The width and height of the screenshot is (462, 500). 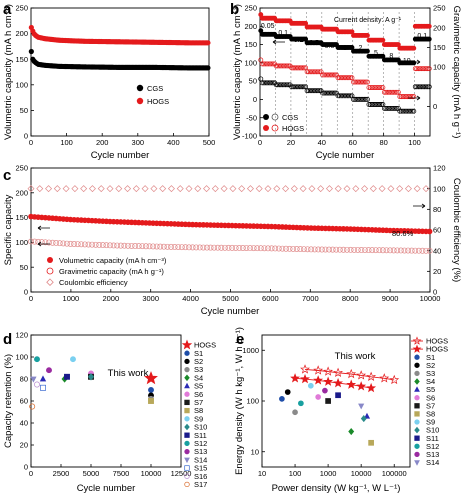 I want to click on data-point-s14, so click(x=361, y=406).